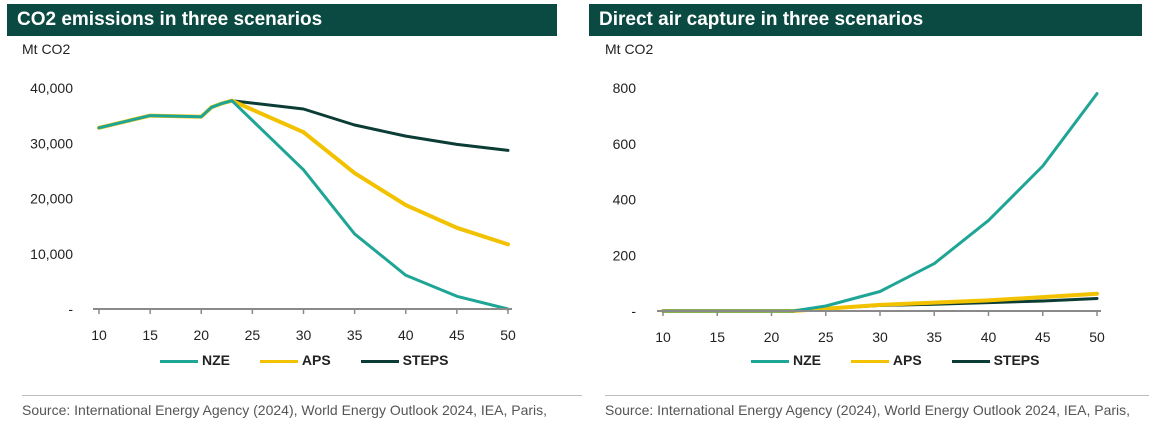  I want to click on y-tick-label: 400, so click(625, 200).